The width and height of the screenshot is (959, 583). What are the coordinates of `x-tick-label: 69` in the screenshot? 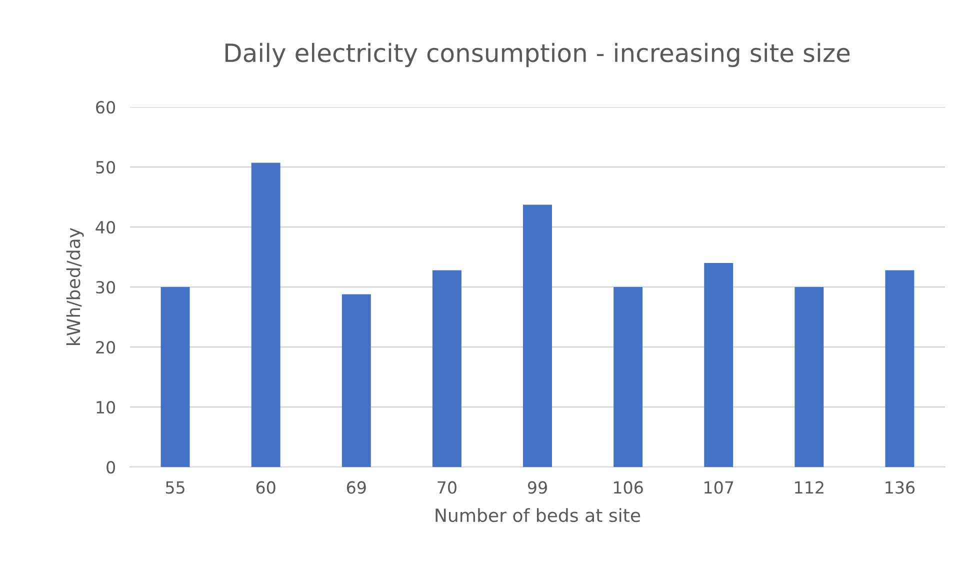 It's located at (356, 487).